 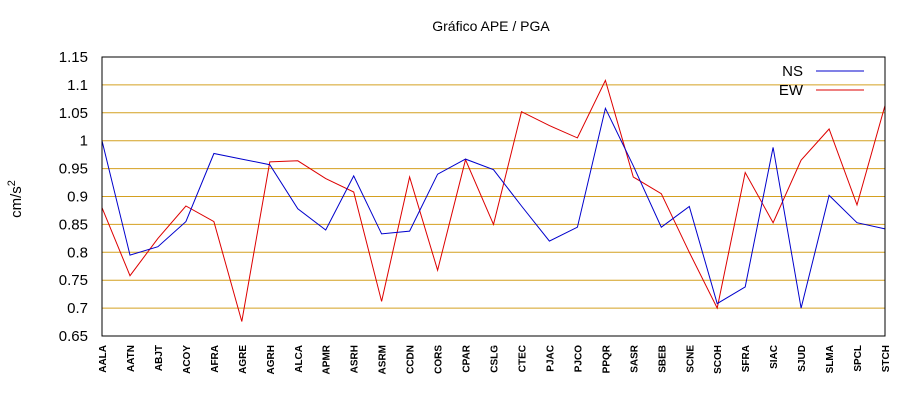 I want to click on y-tick-label: 0.95, so click(x=73, y=169).